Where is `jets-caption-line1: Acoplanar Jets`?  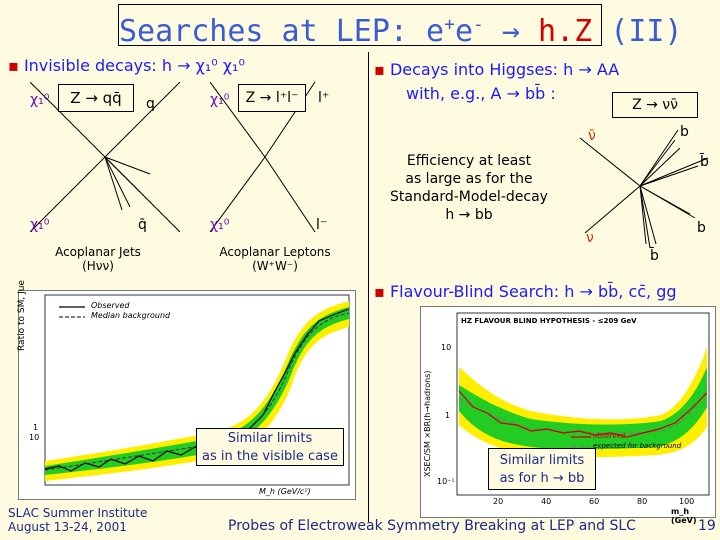 jets-caption-line1: Acoplanar Jets is located at coordinates (98, 252).